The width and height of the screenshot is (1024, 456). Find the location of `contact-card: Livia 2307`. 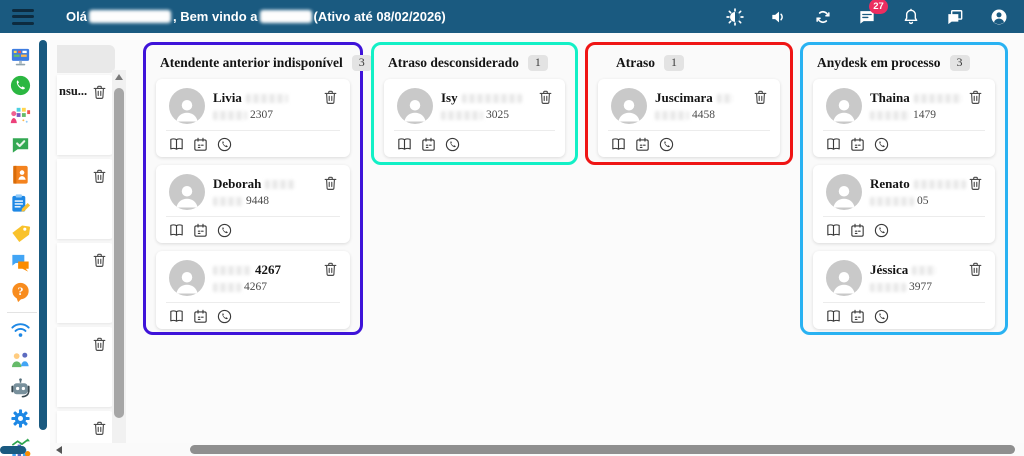

contact-card: Livia 2307 is located at coordinates (253, 118).